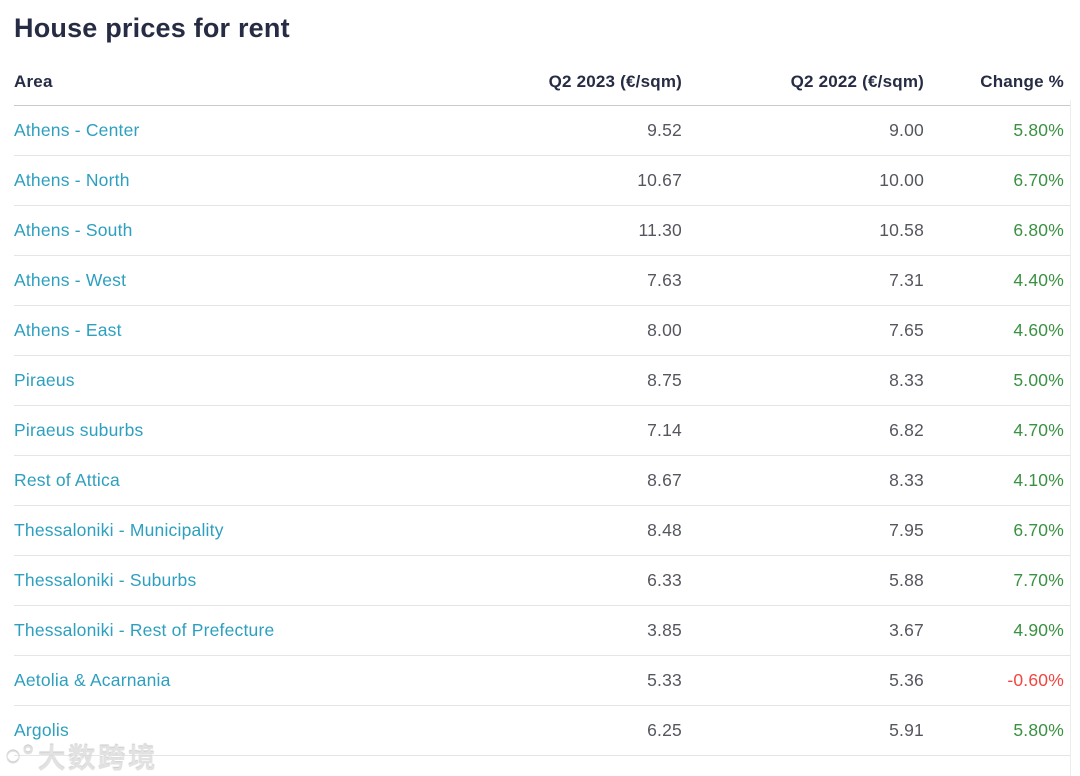  I want to click on change-percent: 4.90%, so click(997, 630).